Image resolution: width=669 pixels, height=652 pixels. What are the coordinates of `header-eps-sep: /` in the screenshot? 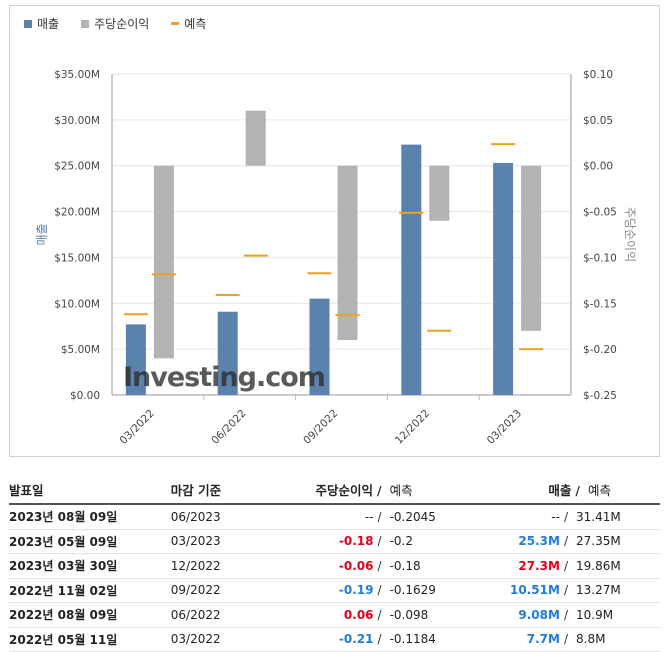 It's located at (379, 490).